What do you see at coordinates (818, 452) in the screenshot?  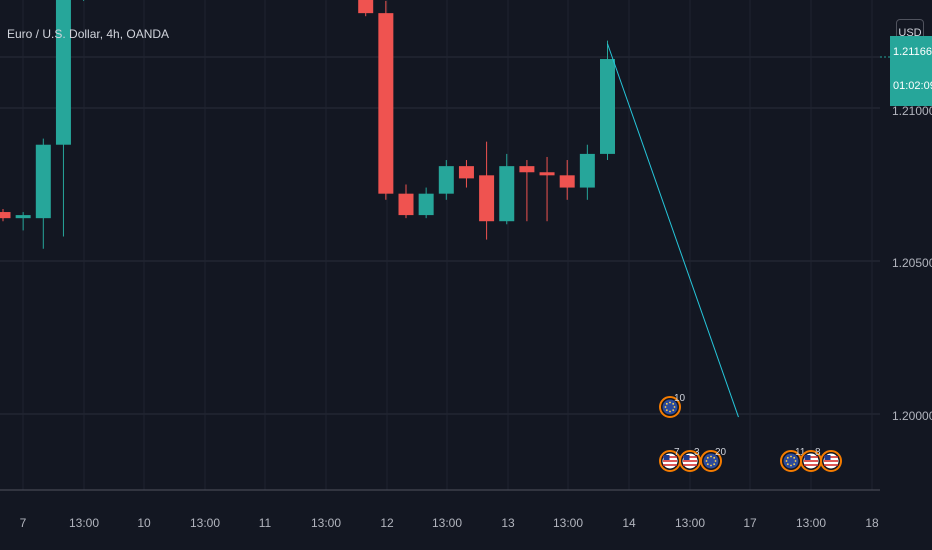 I see `event-count: 8` at bounding box center [818, 452].